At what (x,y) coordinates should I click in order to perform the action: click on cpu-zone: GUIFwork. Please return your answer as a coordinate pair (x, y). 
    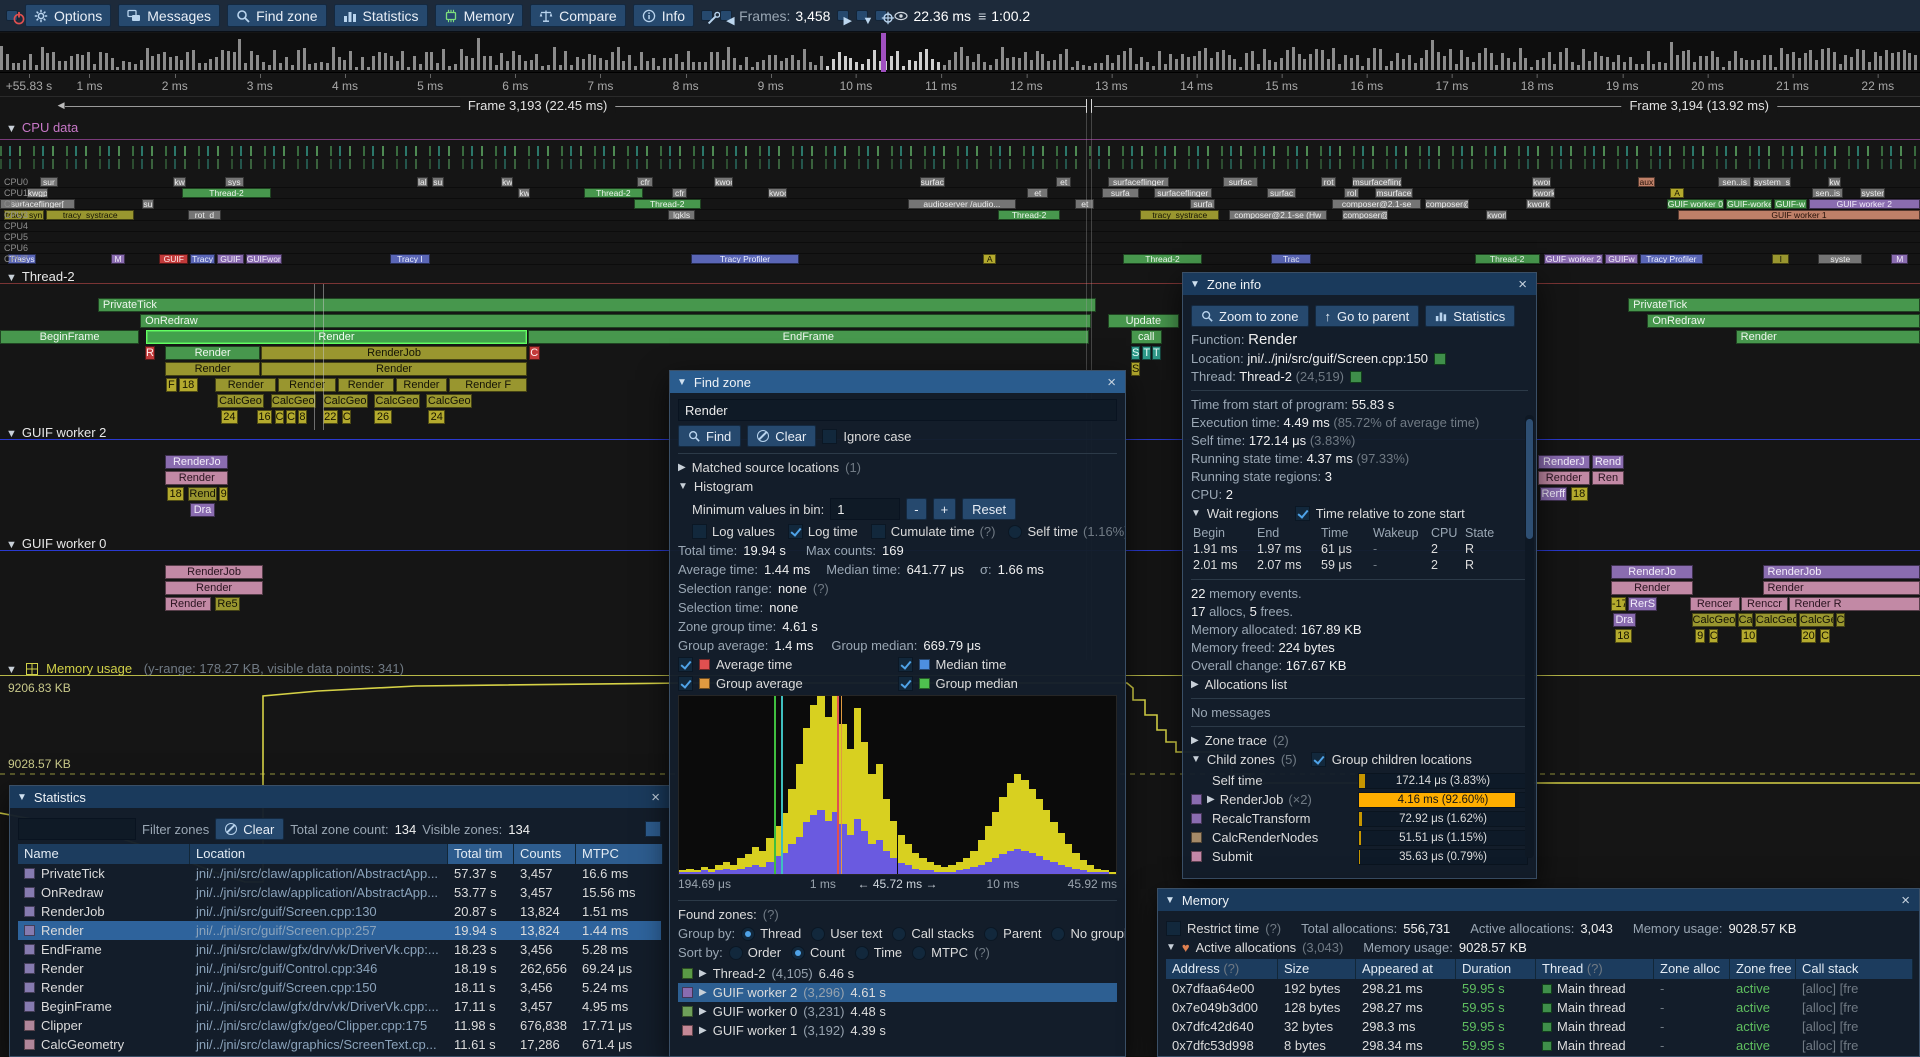
    Looking at the image, I should click on (264, 259).